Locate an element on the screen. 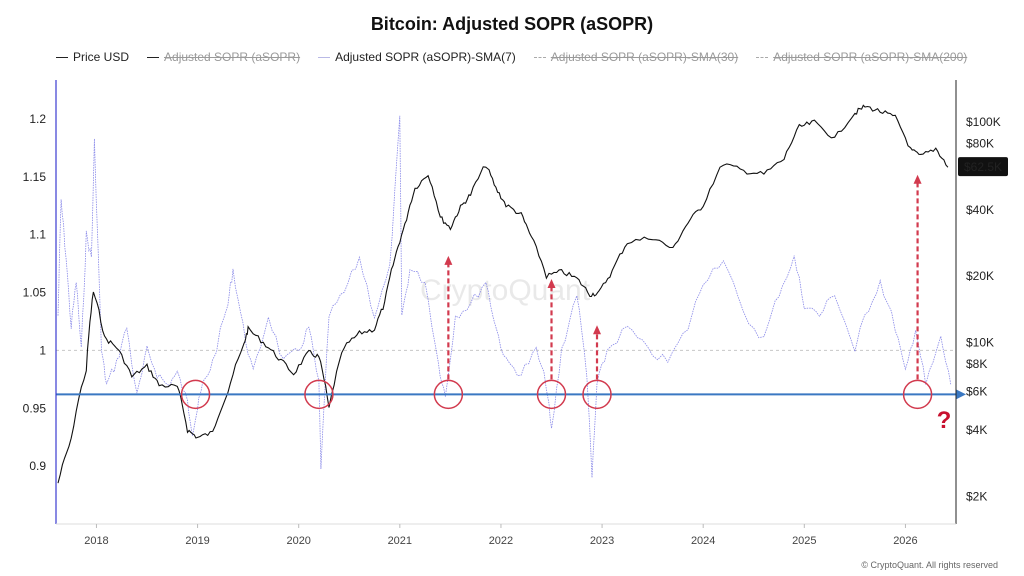 The width and height of the screenshot is (1024, 576). x-tick-label: 2020 is located at coordinates (298, 541).